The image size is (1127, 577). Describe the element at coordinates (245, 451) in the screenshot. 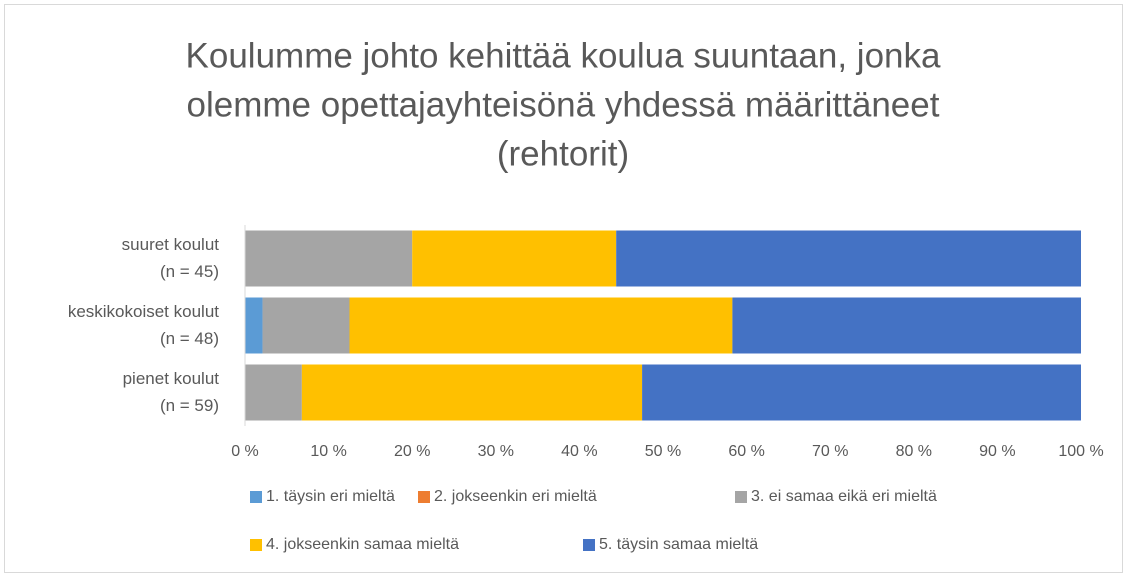

I see `x-tick-label: 0 %` at that location.